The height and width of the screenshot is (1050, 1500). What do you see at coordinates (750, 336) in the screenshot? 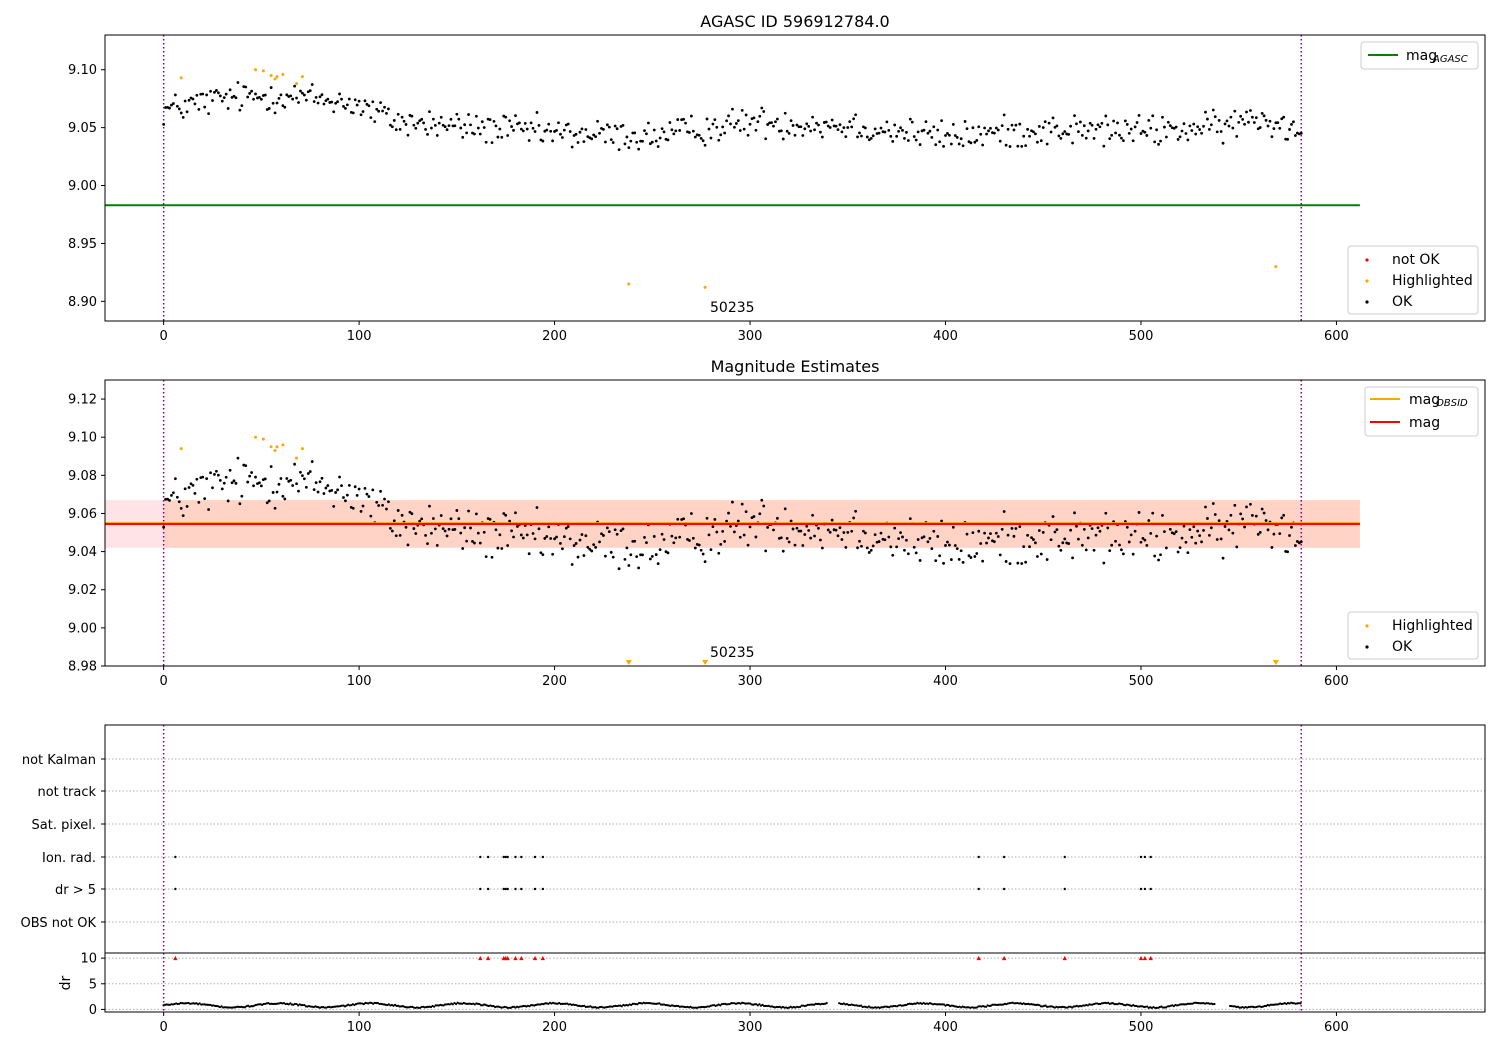
I see `x-tick-label: 300` at bounding box center [750, 336].